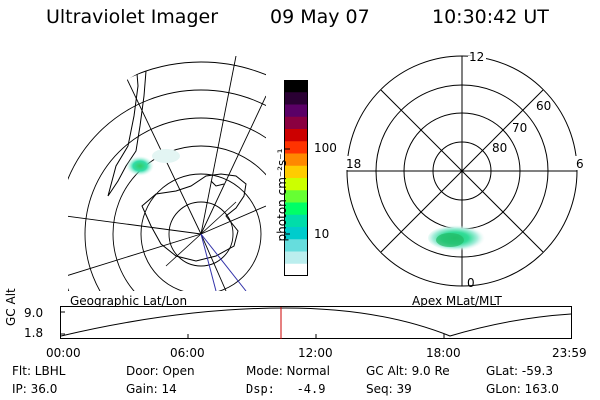  What do you see at coordinates (34, 313) in the screenshot?
I see `altitude-ytick-high: 9.0` at bounding box center [34, 313].